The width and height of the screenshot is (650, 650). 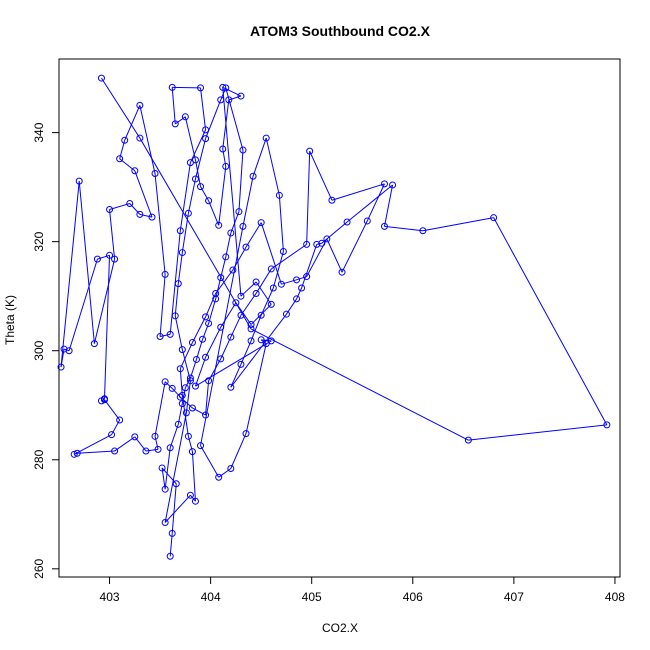 What do you see at coordinates (413, 597) in the screenshot?
I see `x-tick-label: 406` at bounding box center [413, 597].